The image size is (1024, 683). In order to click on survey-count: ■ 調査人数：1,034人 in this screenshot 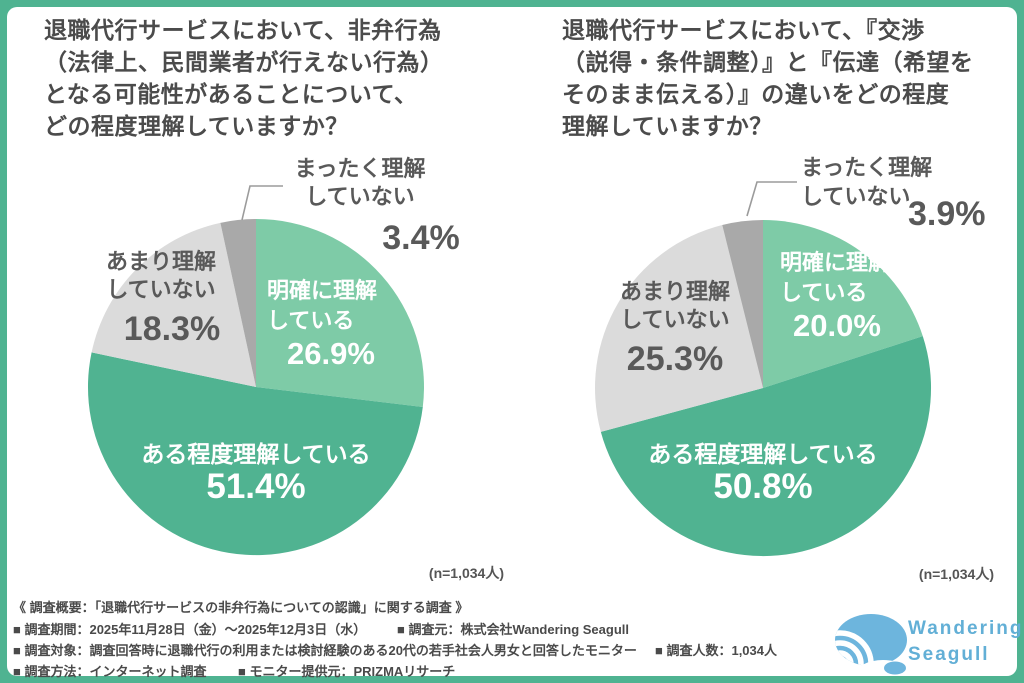, I will do `click(716, 650)`.